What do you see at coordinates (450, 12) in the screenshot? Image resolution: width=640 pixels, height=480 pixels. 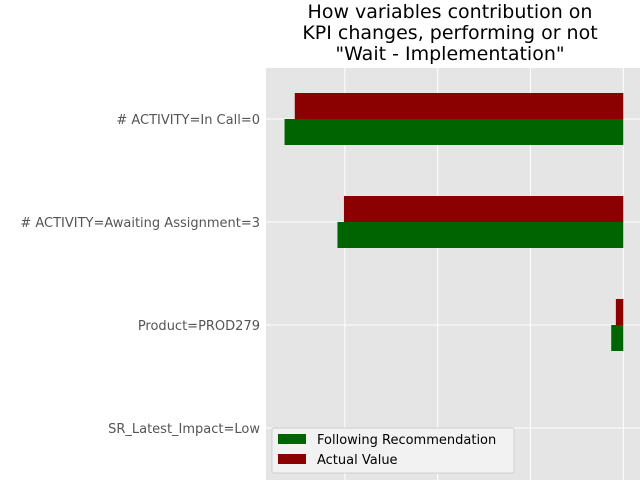 I see `chart-title-line-1: How variables contribution on` at bounding box center [450, 12].